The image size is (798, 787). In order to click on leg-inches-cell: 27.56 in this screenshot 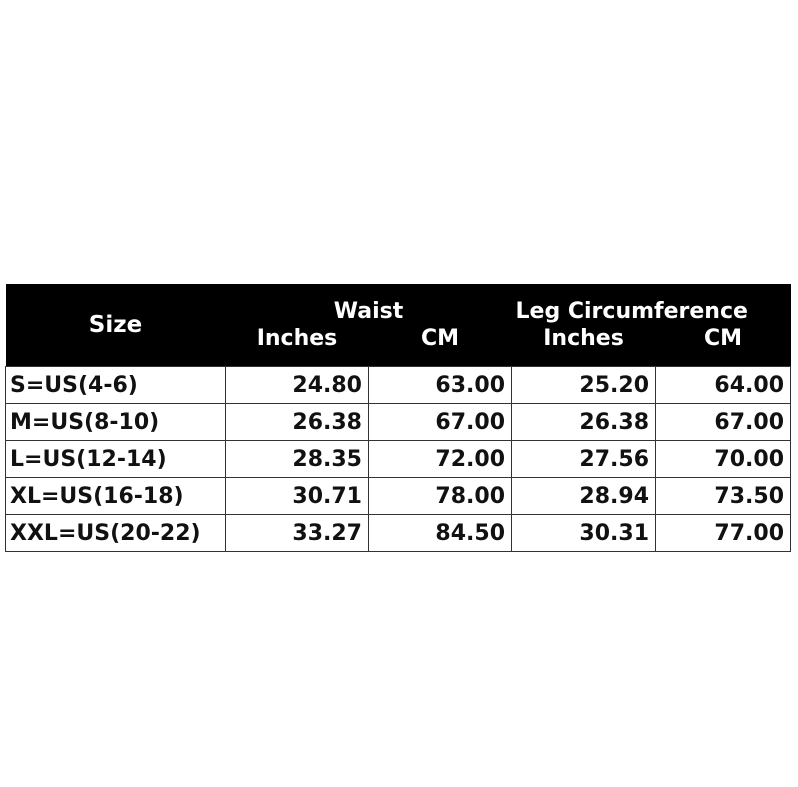, I will do `click(584, 459)`.